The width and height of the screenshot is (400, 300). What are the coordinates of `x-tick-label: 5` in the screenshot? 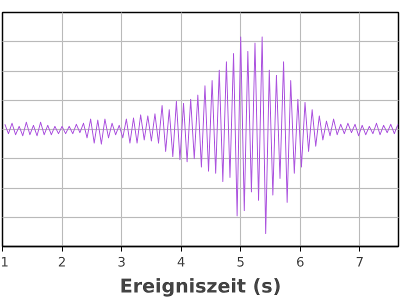 It's located at (240, 263).